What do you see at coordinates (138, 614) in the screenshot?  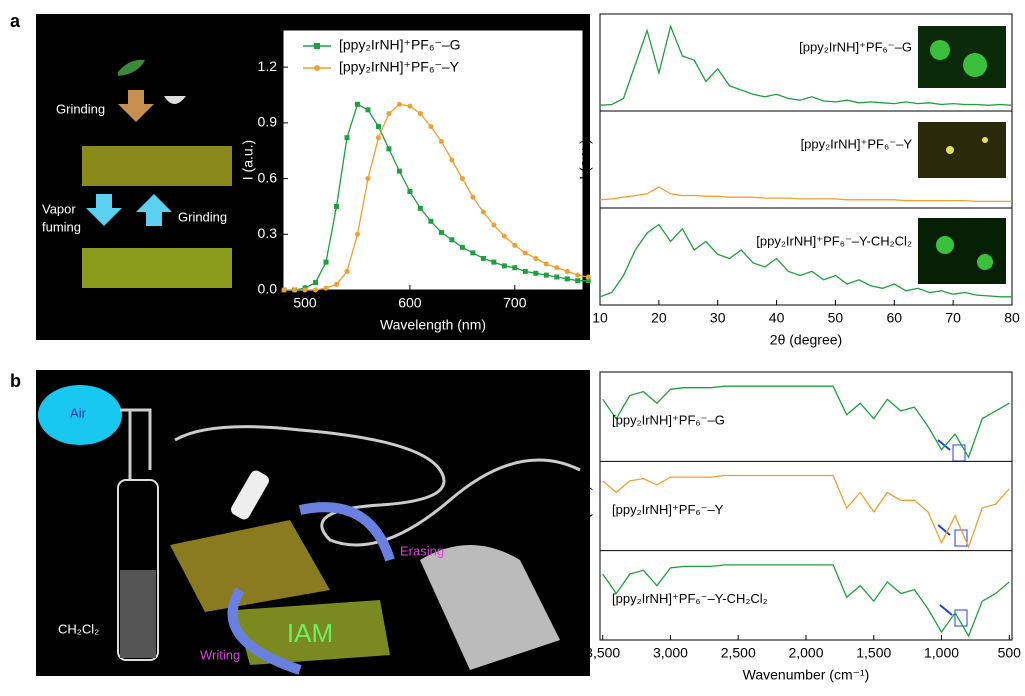 I see `solvent-liquid` at bounding box center [138, 614].